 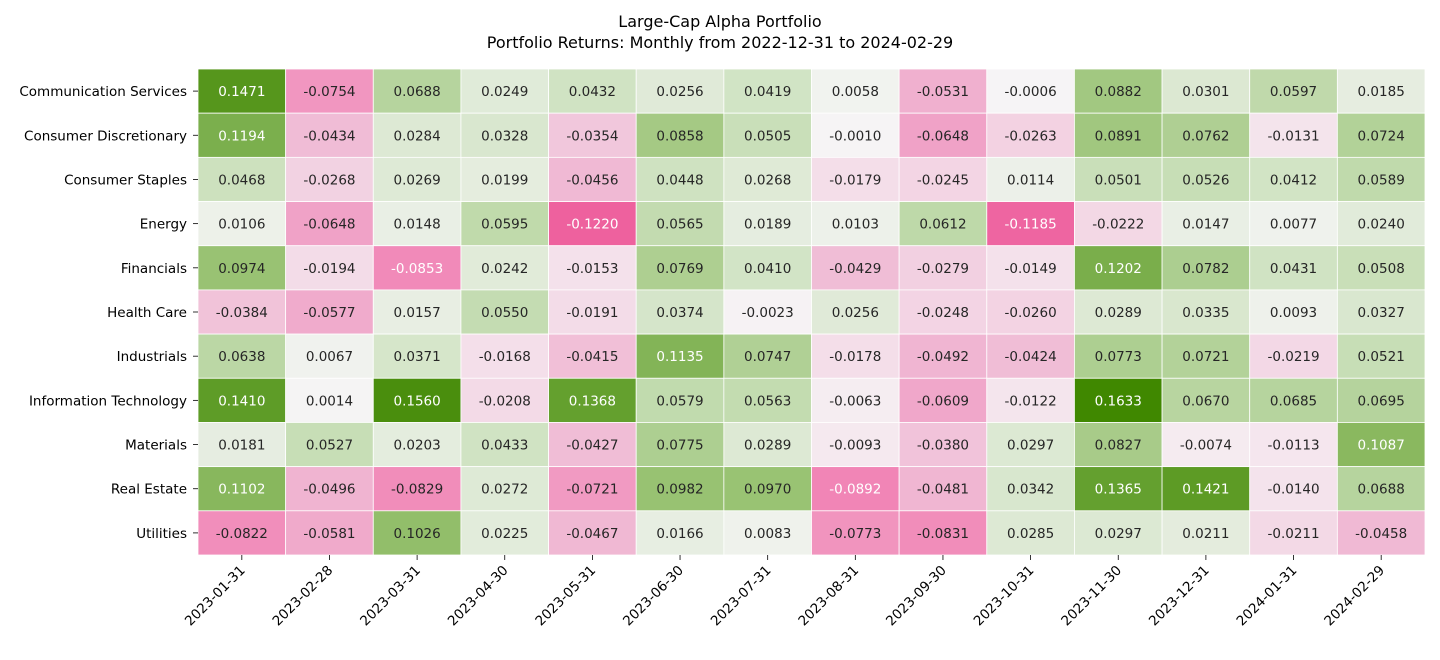 I want to click on cell-value-label: 0.0688, so click(x=416, y=92).